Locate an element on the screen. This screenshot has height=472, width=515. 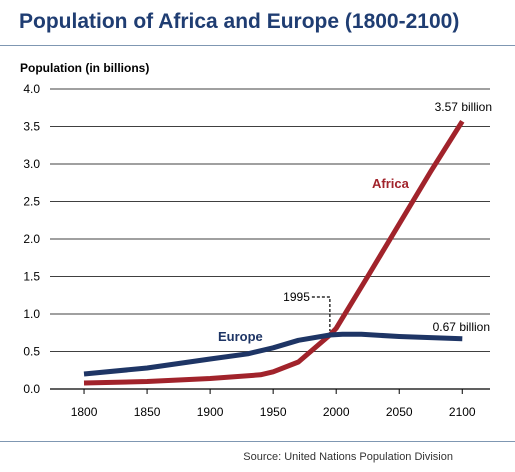
y-tick-label: 3.5 is located at coordinates (31, 127).